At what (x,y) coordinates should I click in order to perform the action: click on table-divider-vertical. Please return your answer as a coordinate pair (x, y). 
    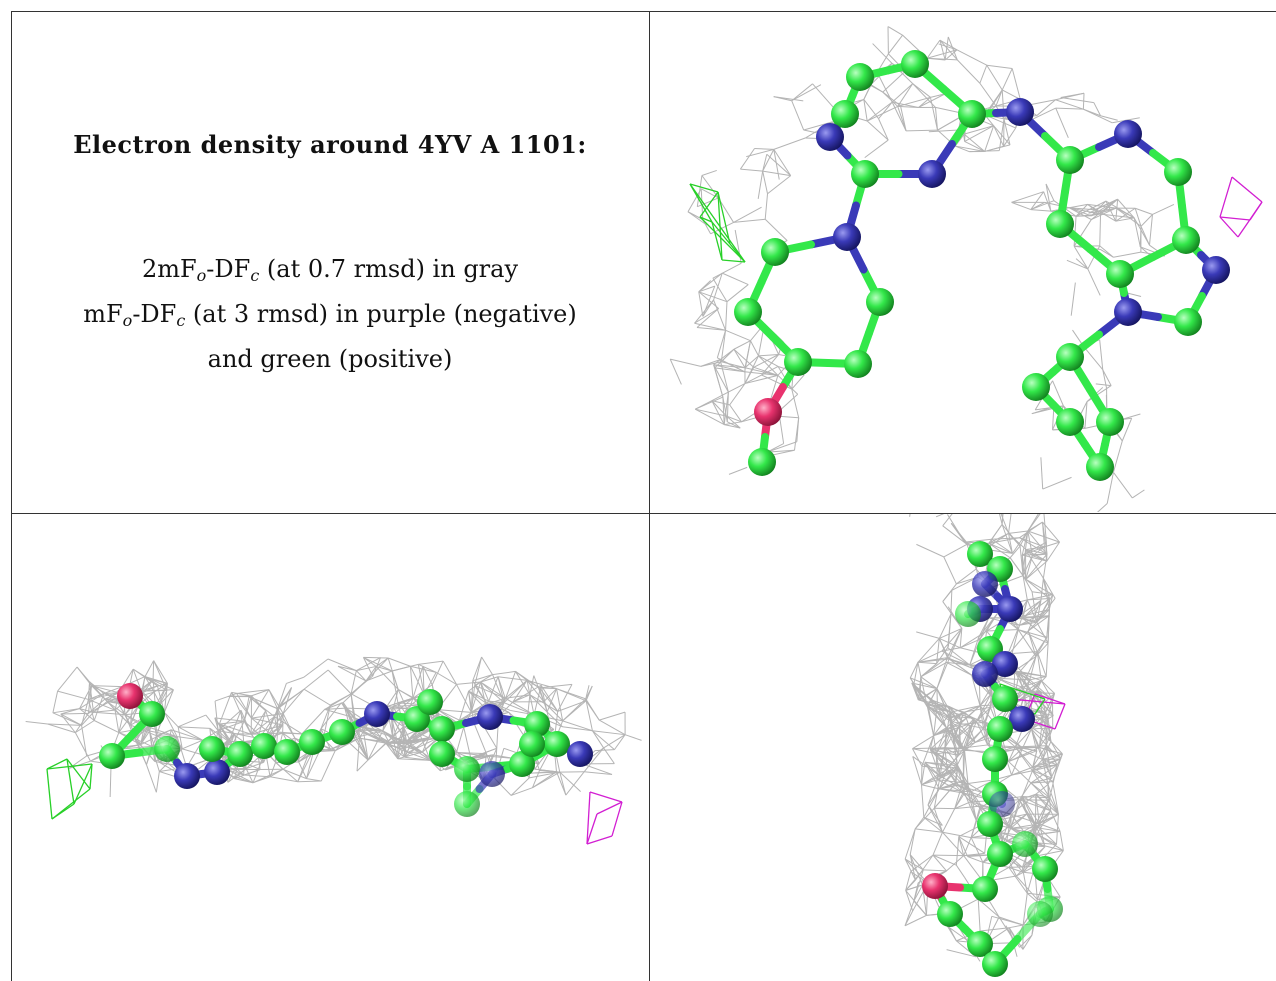
    Looking at the image, I should click on (649, 496).